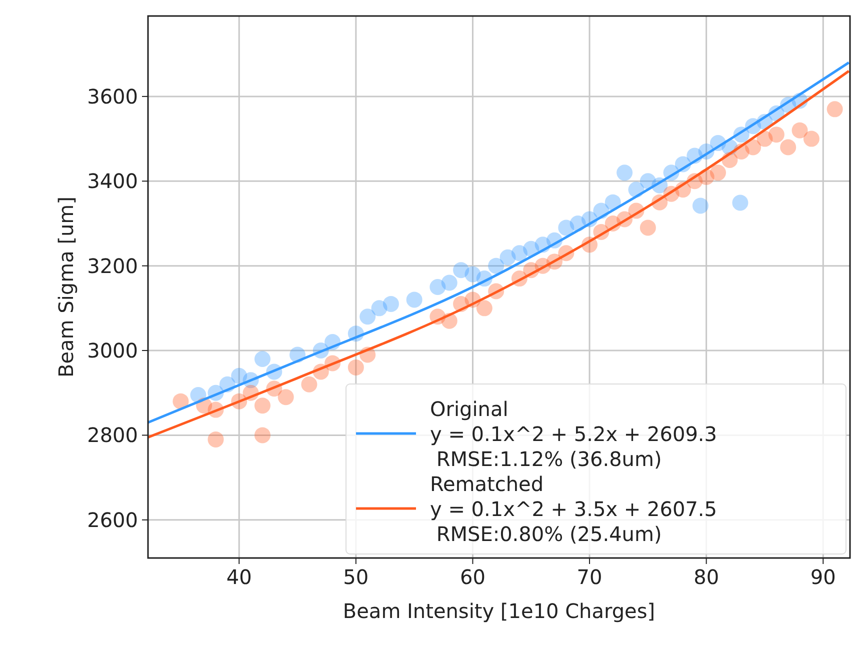 This screenshot has height=655, width=866. I want to click on x-axis-title: Beam Intensity [1e10 Charges], so click(499, 611).